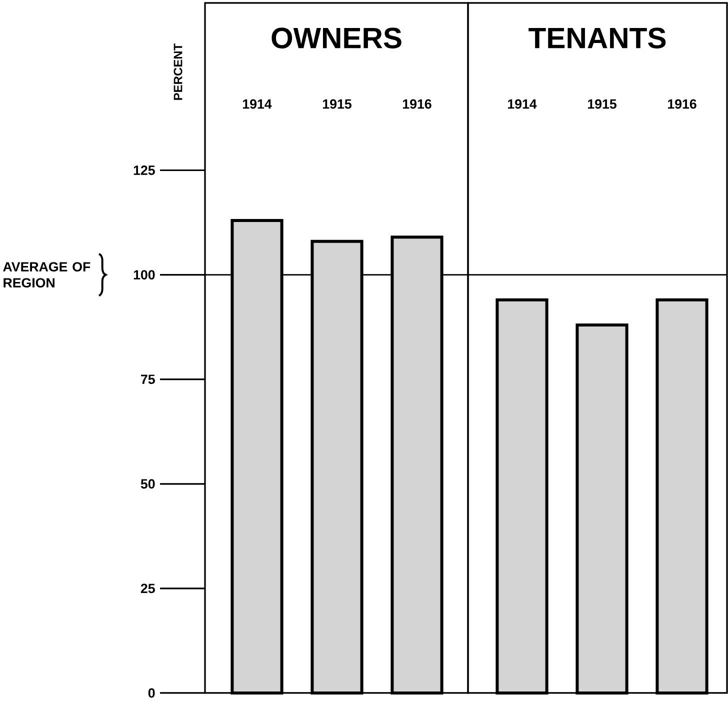 This screenshot has height=705, width=728. What do you see at coordinates (46, 275) in the screenshot?
I see `ref-line-label: AVERAGE OF REGION` at bounding box center [46, 275].